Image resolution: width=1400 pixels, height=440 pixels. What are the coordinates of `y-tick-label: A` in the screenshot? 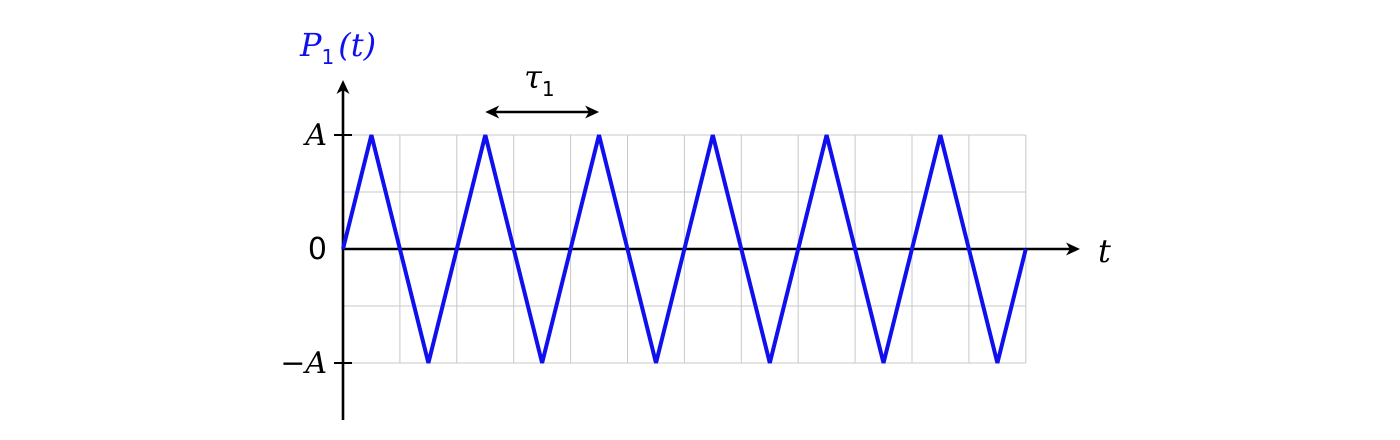 It's located at (314, 135).